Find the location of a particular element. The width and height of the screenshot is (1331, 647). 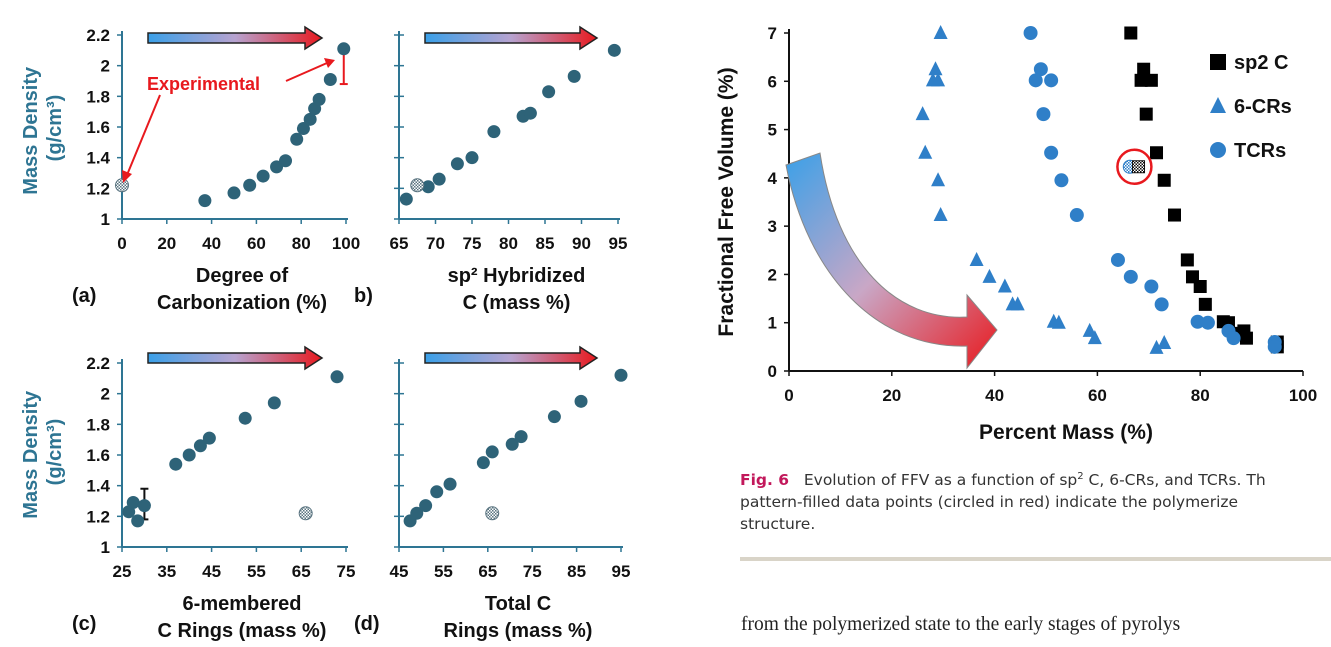

x-axis-label: Degree of is located at coordinates (242, 276).